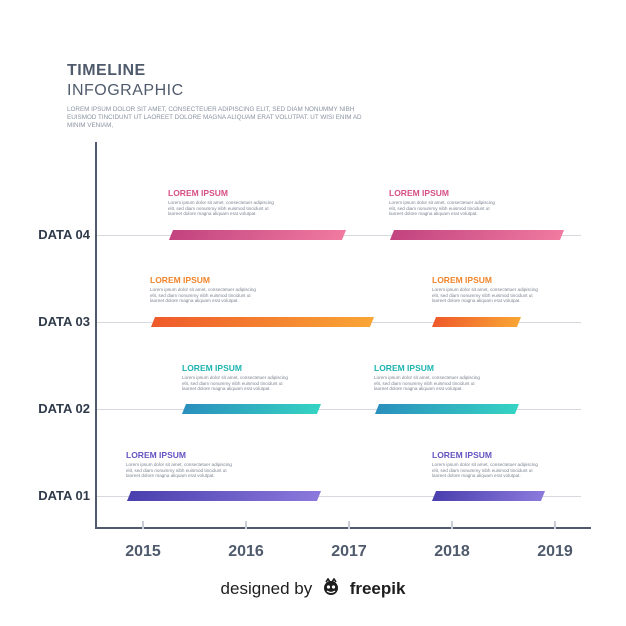 The image size is (626, 626). I want to click on bar-data02-b, so click(447, 409).